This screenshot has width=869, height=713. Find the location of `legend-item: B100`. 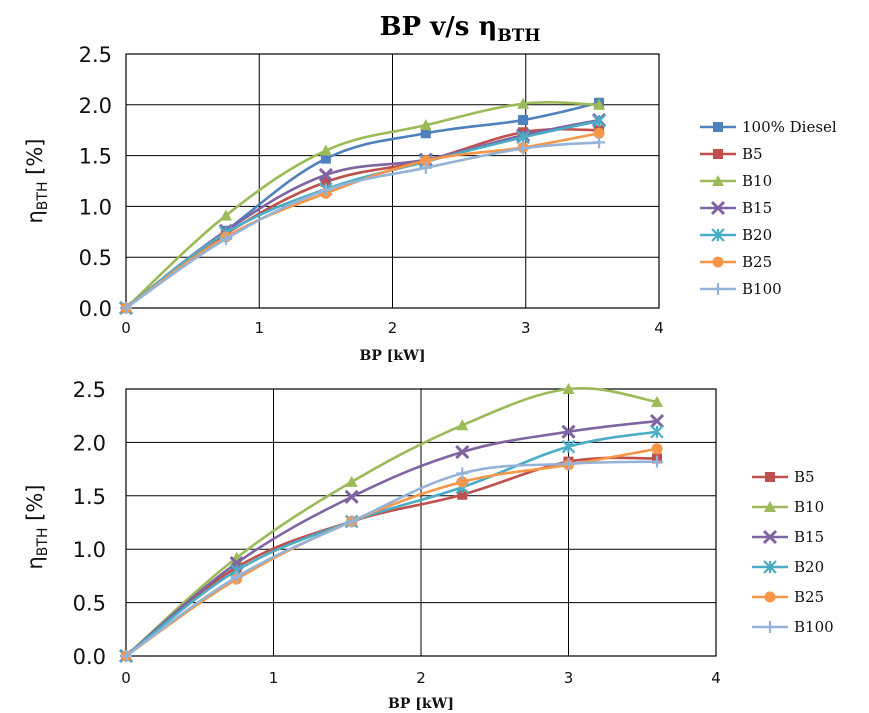

legend-item: B100 is located at coordinates (793, 627).